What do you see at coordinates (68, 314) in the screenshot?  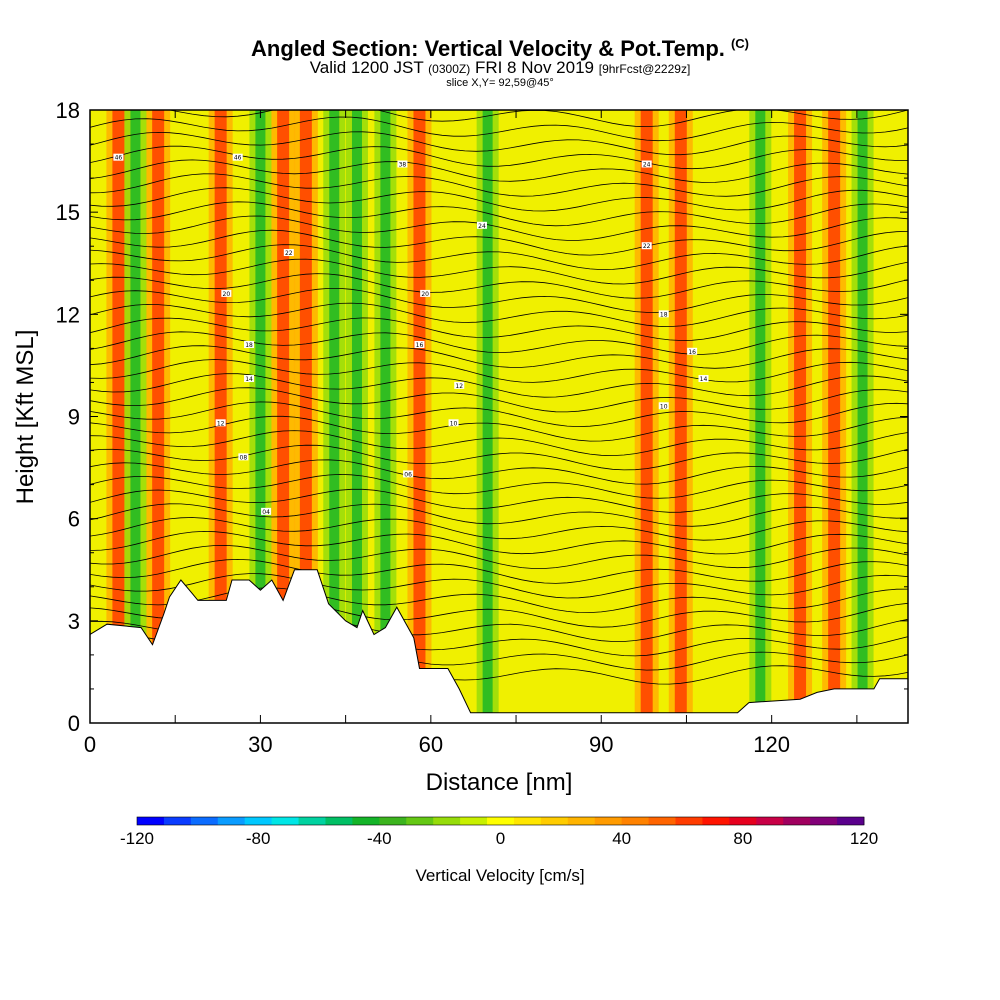 I see `y-tick-label: 12` at bounding box center [68, 314].